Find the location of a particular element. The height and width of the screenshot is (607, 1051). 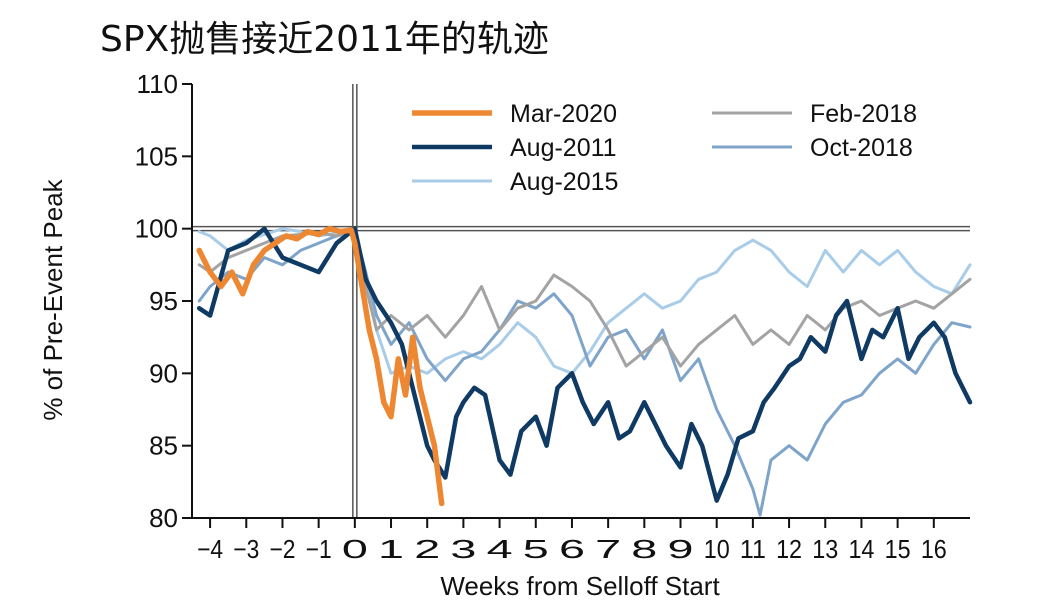

y-tick-label: 90 is located at coordinates (163, 373).